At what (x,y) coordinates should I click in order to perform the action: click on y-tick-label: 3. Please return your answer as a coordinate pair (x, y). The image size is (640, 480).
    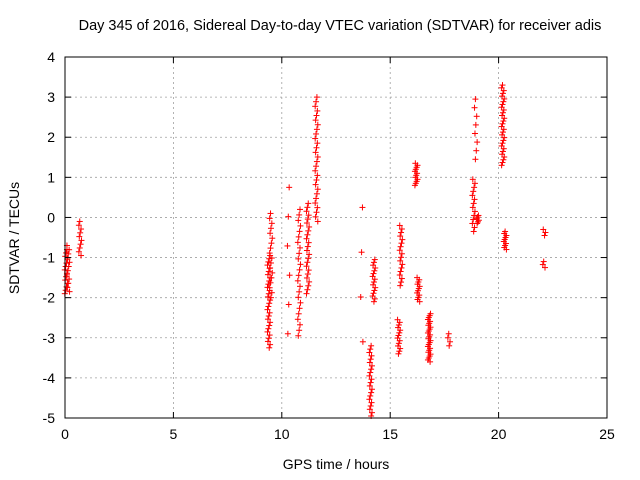
    Looking at the image, I should click on (51, 97).